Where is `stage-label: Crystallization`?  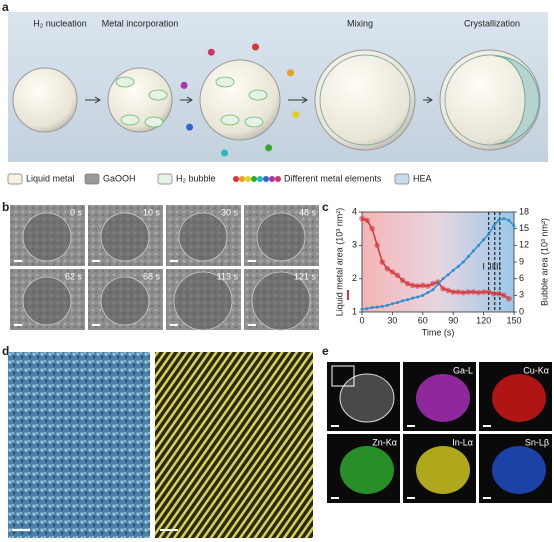
stage-label: Crystallization is located at coordinates (492, 23).